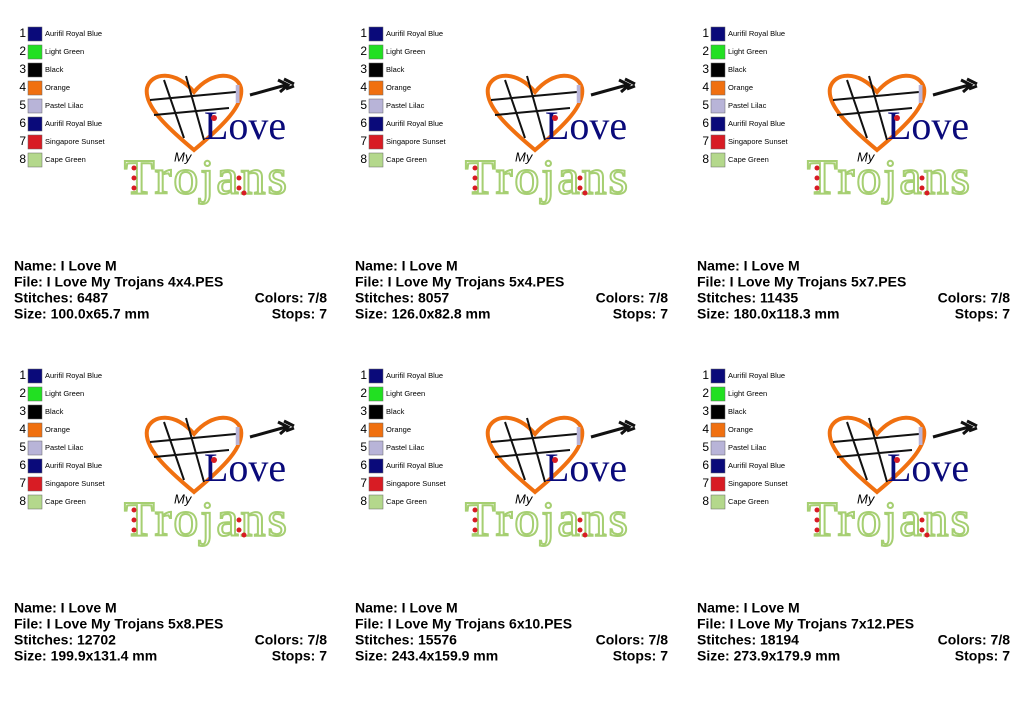 Image resolution: width=1024 pixels, height=705 pixels. What do you see at coordinates (463, 624) in the screenshot?
I see `design-file: File: I Love My Trojans 6x10.PES` at bounding box center [463, 624].